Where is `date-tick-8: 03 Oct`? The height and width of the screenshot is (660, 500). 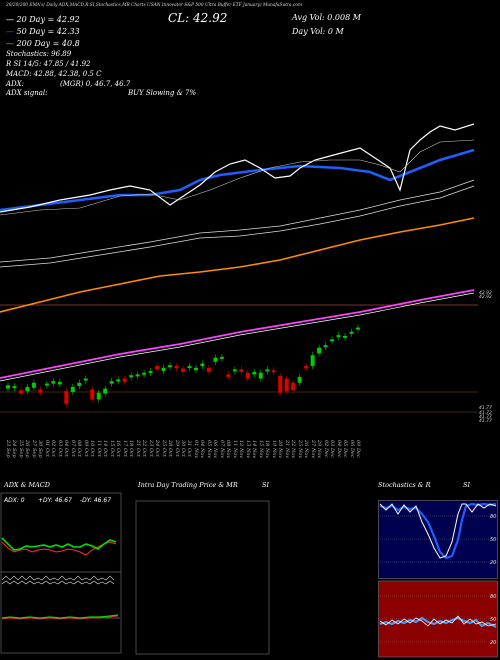
date-tick-8: 03 Oct is located at coordinates (59, 448).